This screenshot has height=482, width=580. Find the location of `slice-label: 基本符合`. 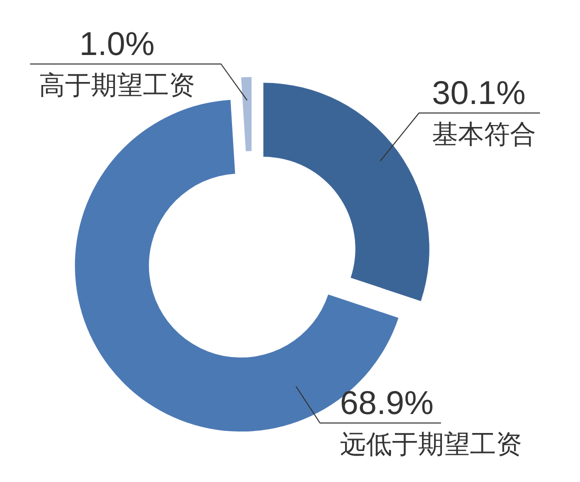

slice-label: 基本符合 is located at coordinates (484, 134).